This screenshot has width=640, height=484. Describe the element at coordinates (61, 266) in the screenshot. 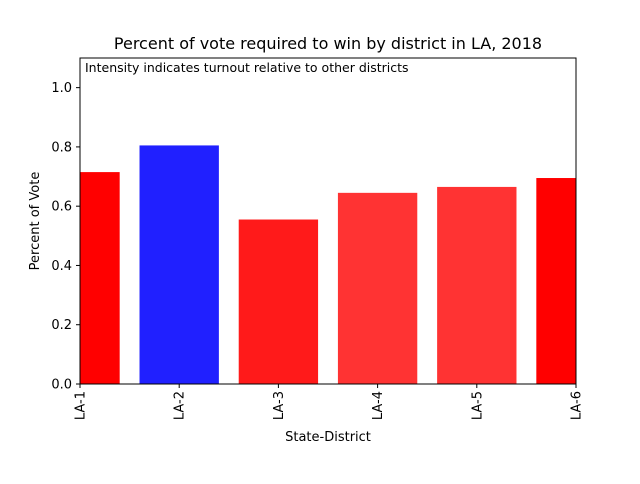

I see `y-tick-label: 0.4` at that location.